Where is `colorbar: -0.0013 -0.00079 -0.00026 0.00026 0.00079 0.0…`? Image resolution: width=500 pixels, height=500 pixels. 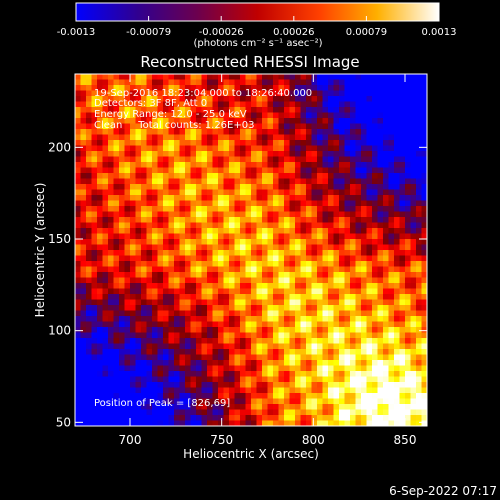 colorbar: -0.0013 -0.00079 -0.00026 0.00026 0.00079 0.0… is located at coordinates (257, 20).